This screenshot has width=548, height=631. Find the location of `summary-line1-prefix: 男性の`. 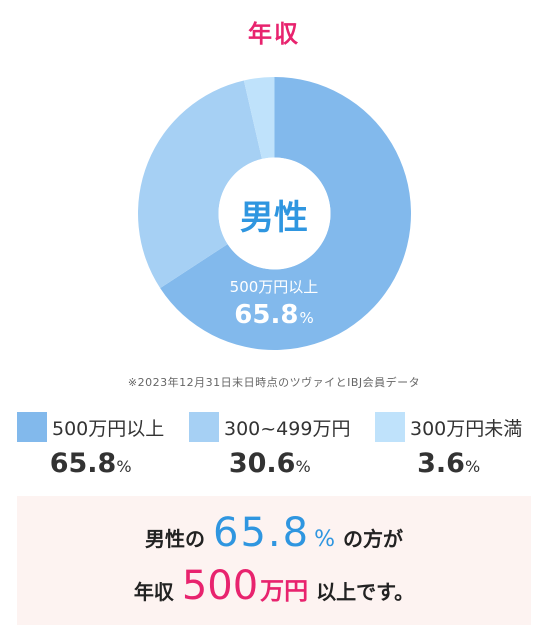

summary-line1-prefix: 男性の is located at coordinates (175, 539).